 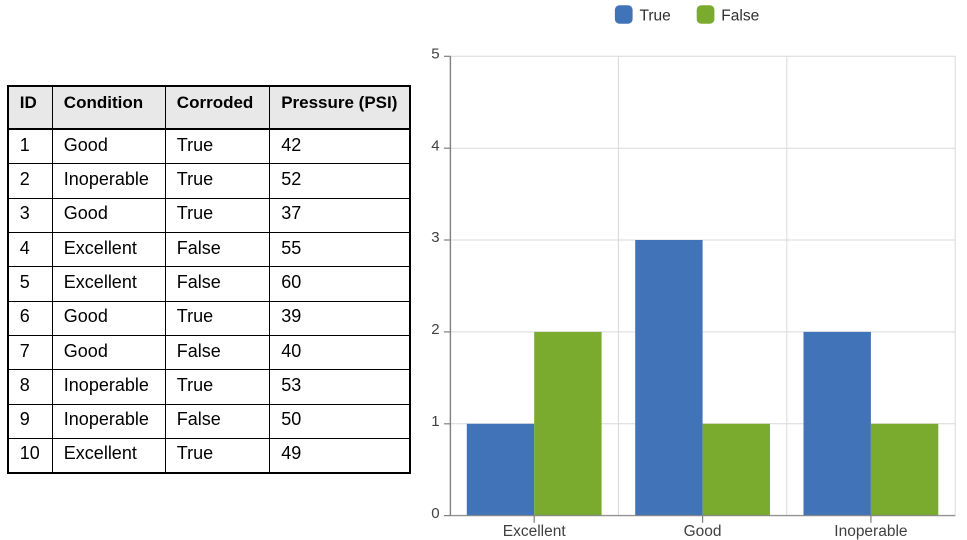 I want to click on svg-text: Good, so click(x=703, y=531).